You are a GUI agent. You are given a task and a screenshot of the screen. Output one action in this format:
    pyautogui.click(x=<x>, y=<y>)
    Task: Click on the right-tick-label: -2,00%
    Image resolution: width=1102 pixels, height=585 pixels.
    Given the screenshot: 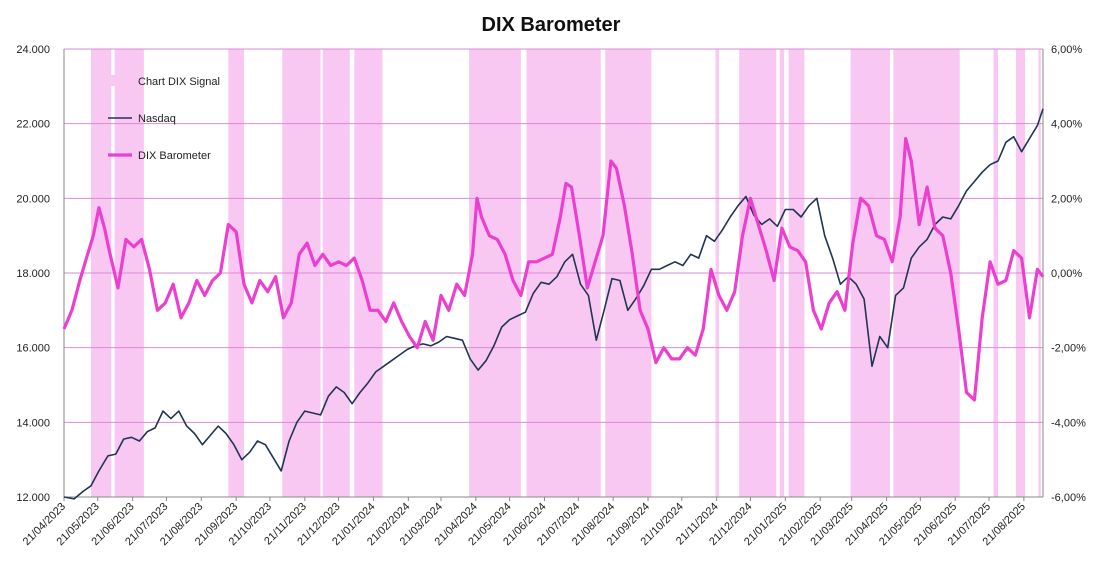 What is the action you would take?
    pyautogui.click(x=1068, y=349)
    